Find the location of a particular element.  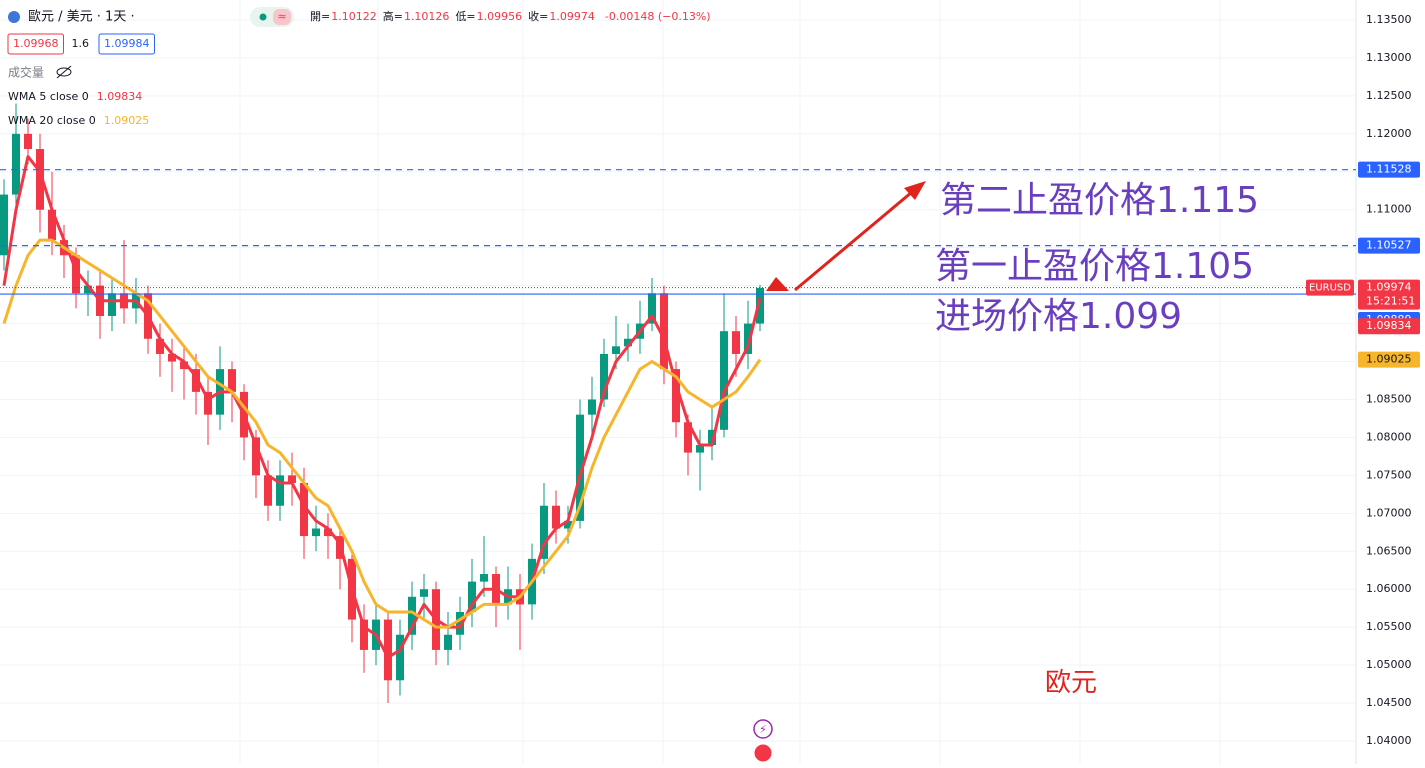

legend-value: 1.09834 is located at coordinates (120, 96).